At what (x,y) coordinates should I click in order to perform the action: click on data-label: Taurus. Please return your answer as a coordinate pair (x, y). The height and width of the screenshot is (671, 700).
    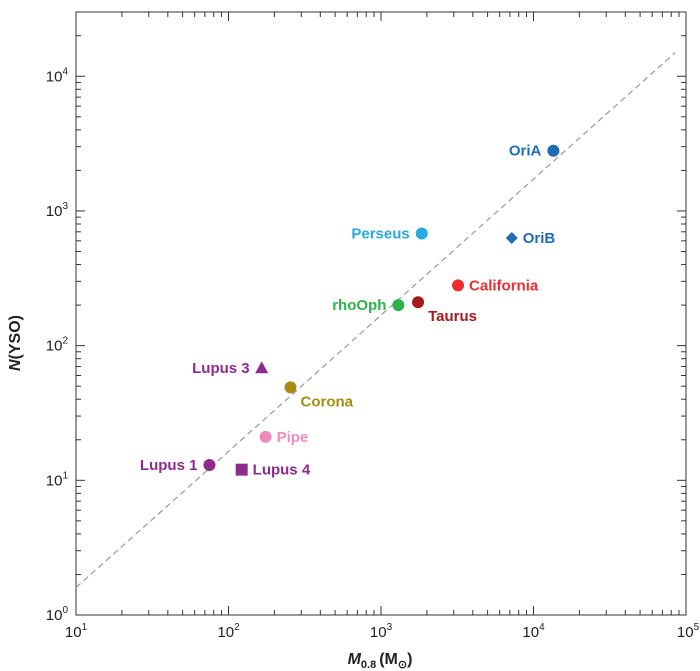
    Looking at the image, I should click on (452, 316).